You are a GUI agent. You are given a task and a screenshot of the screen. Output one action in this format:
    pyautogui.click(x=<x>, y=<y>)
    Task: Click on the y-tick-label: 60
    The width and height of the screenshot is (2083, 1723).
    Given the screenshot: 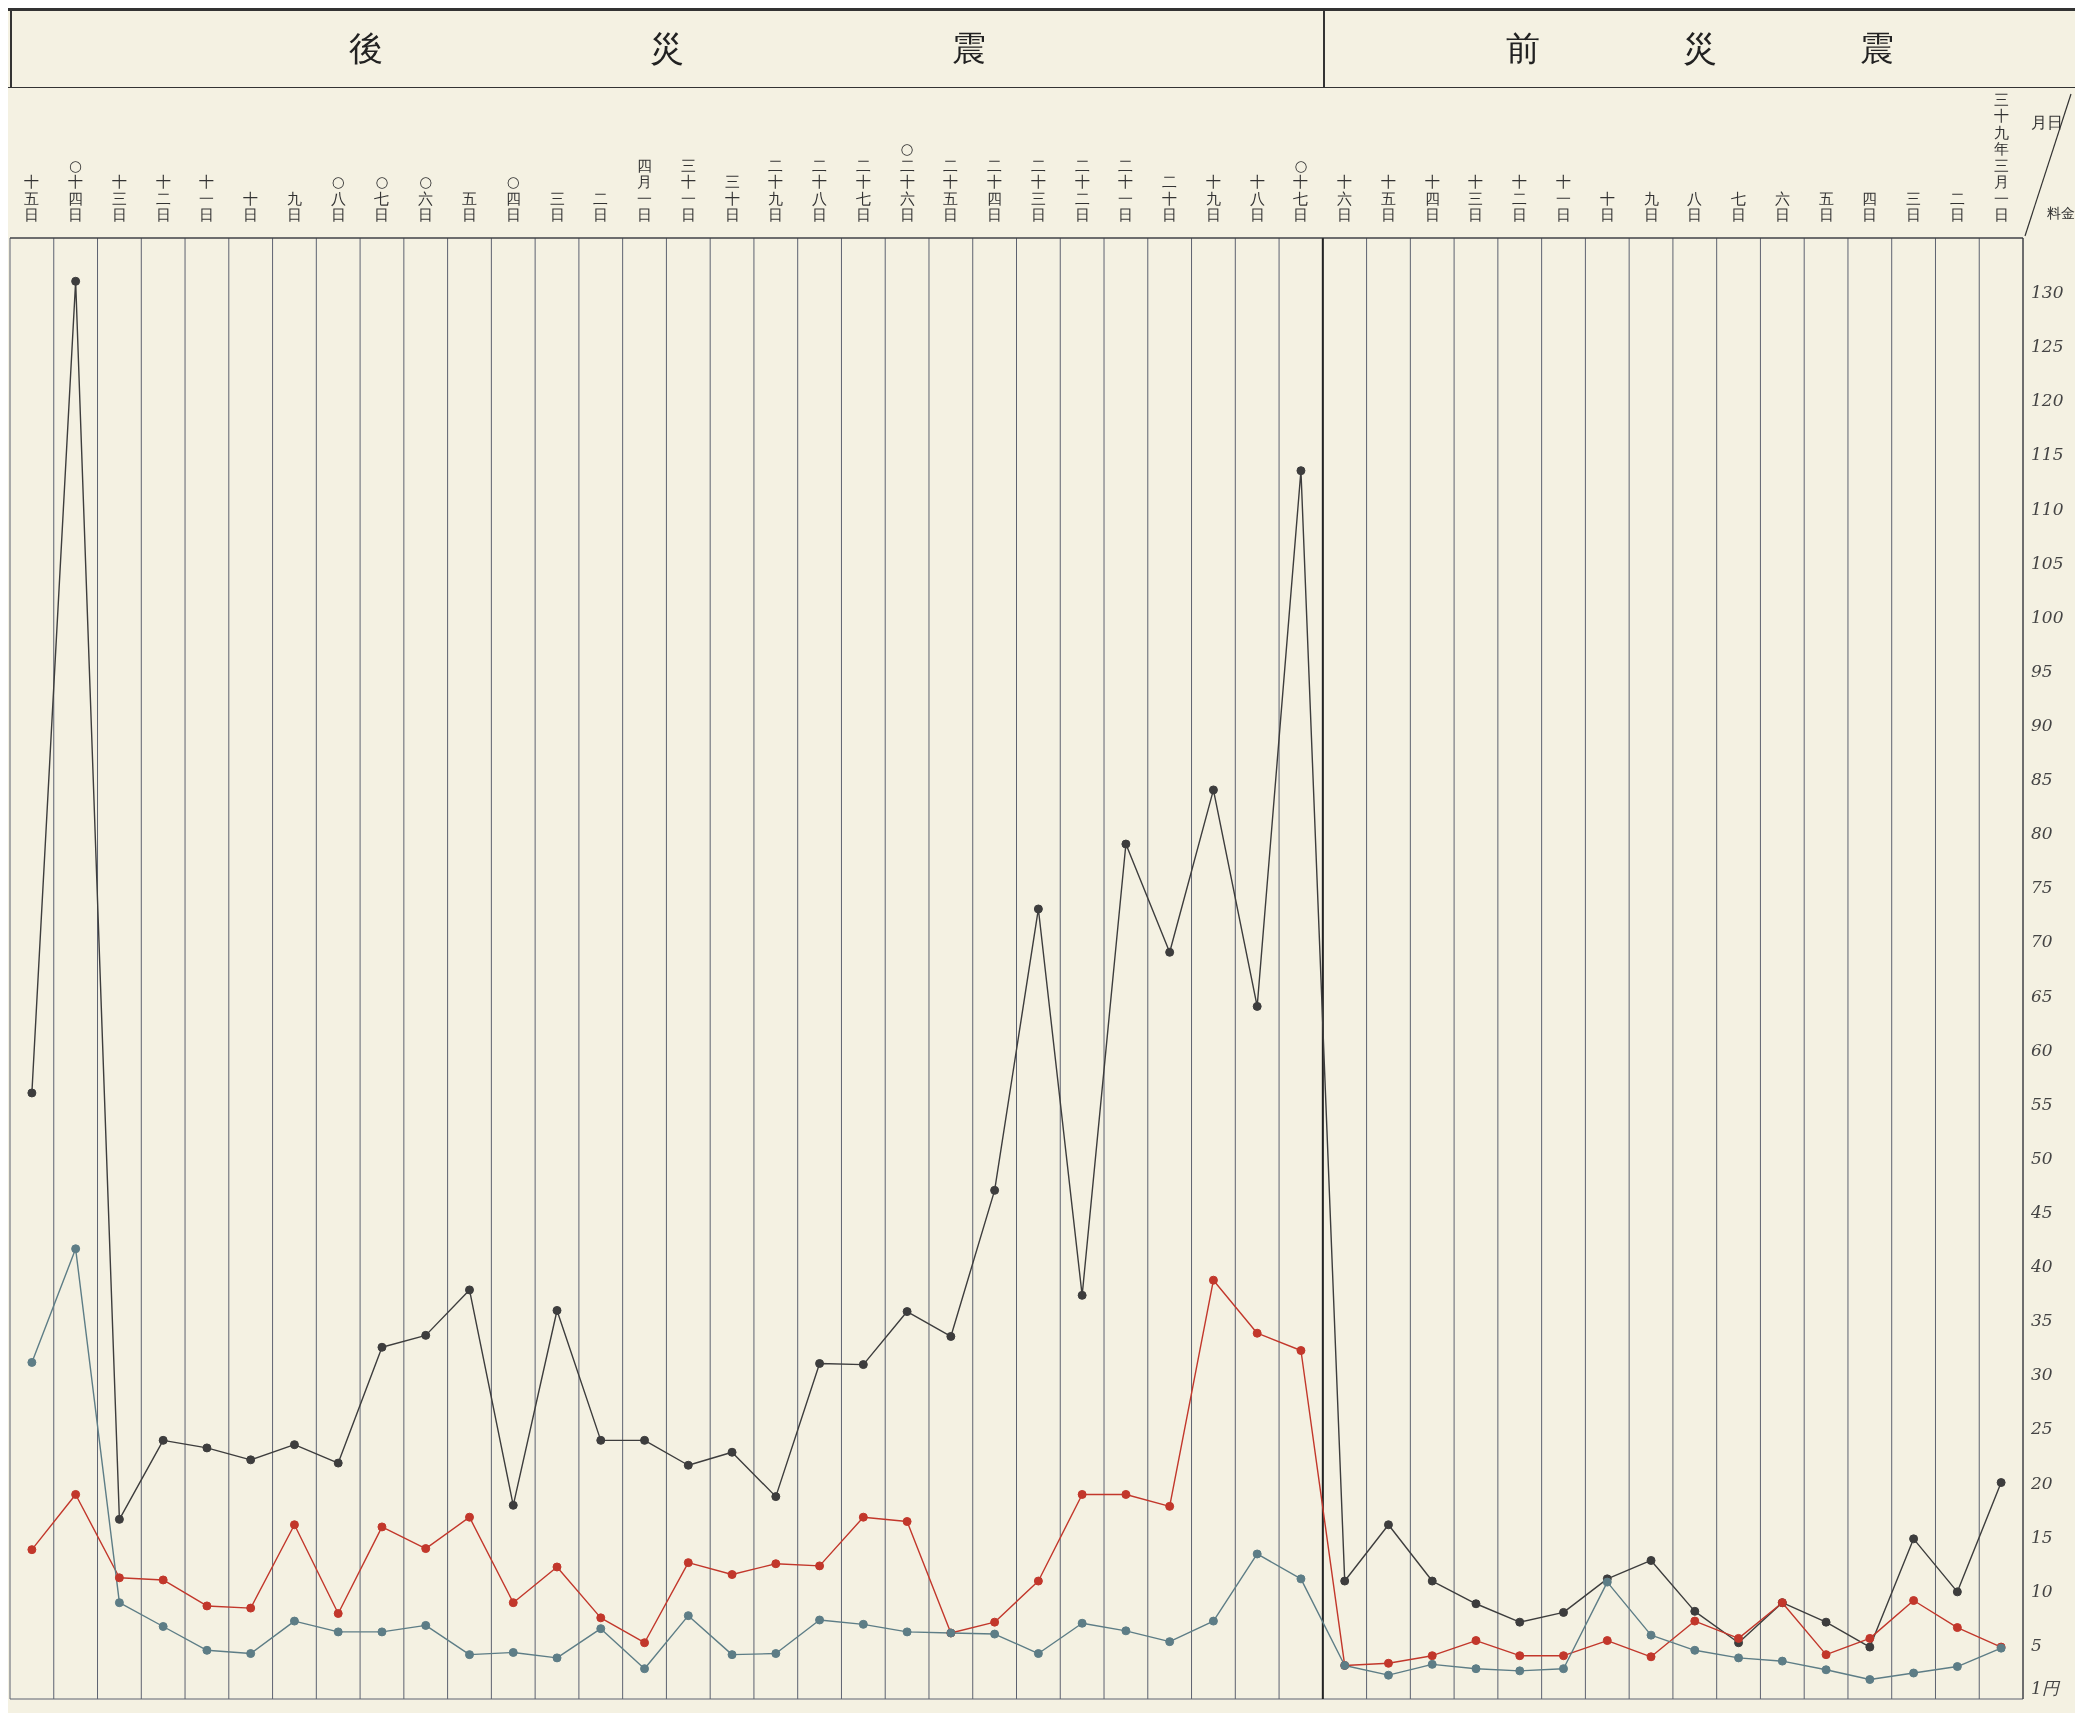 What is the action you would take?
    pyautogui.click(x=2042, y=1049)
    